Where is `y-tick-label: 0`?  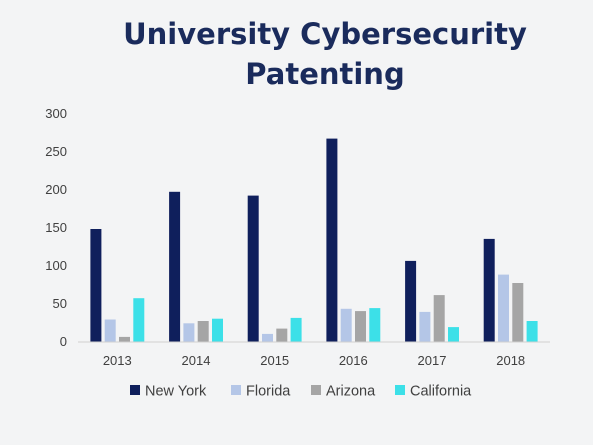 y-tick-label: 0 is located at coordinates (63, 341).